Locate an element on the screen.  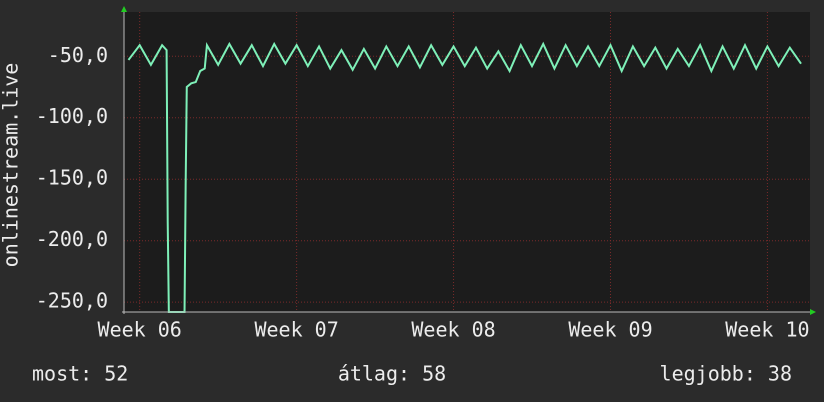
stat-best: legjobb: 38 is located at coordinates (726, 374).